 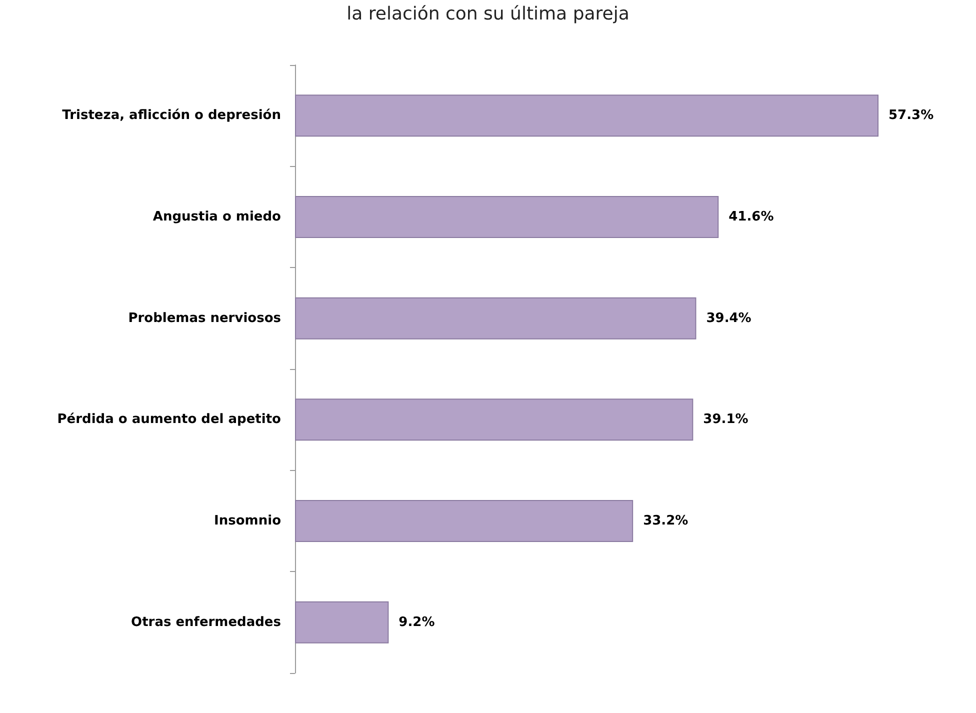 What do you see at coordinates (665, 521) in the screenshot?
I see `data-label: 33.2%` at bounding box center [665, 521].